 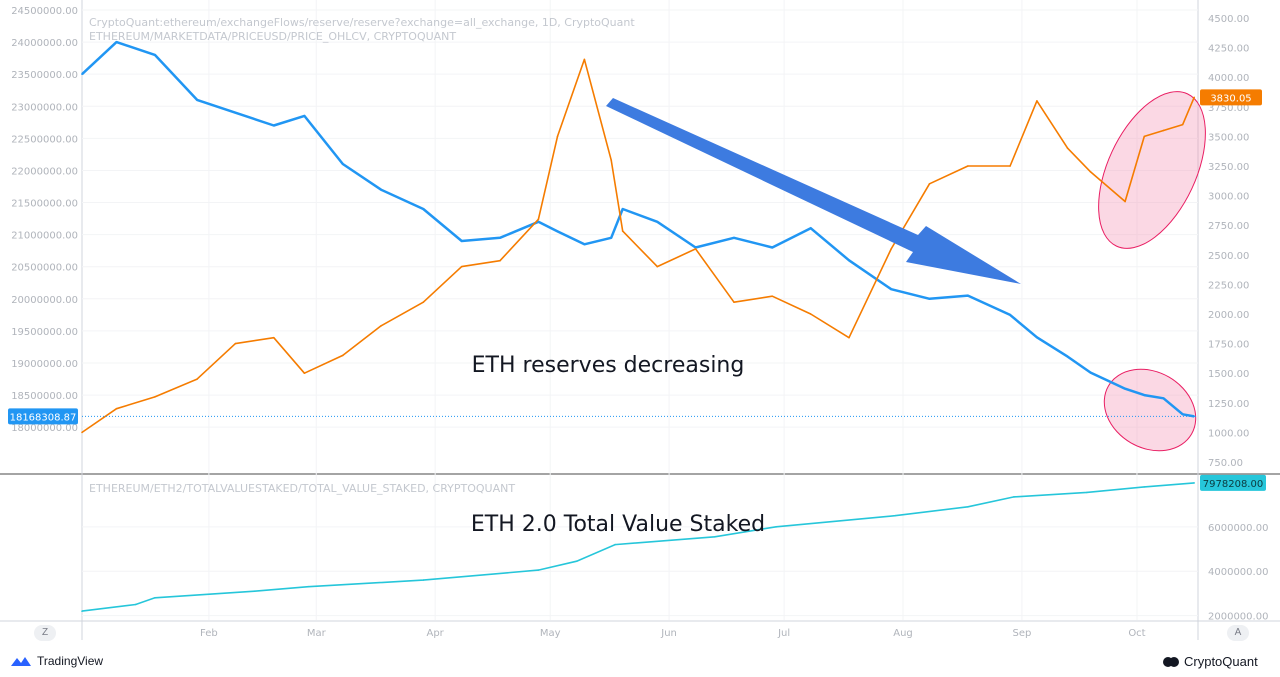 I want to click on staked-tick-label: 4000000.00, so click(x=1238, y=572).